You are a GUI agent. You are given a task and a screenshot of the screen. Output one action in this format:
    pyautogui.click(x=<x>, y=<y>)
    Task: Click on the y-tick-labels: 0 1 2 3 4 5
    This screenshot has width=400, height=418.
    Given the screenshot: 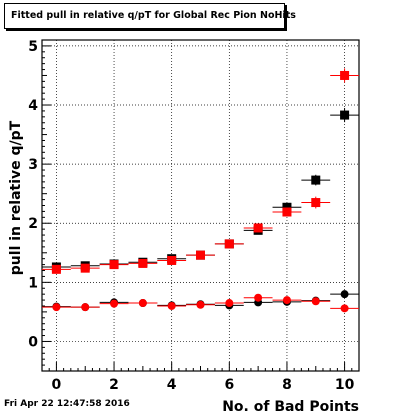 What is the action you would take?
    pyautogui.click(x=33, y=195)
    